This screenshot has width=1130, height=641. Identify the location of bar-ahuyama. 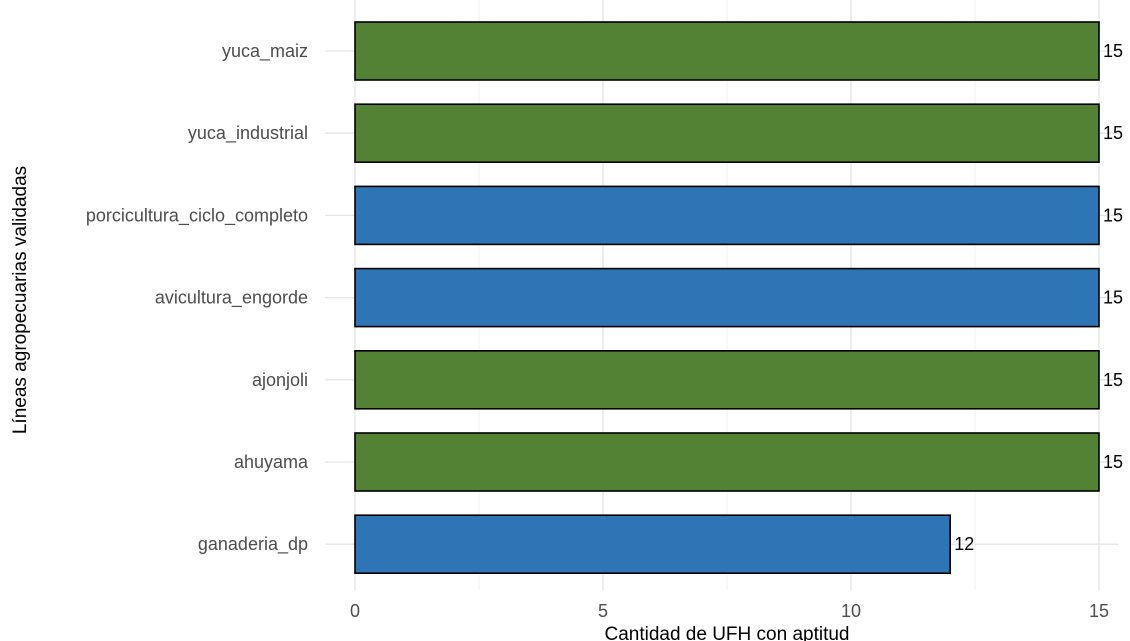
(727, 462).